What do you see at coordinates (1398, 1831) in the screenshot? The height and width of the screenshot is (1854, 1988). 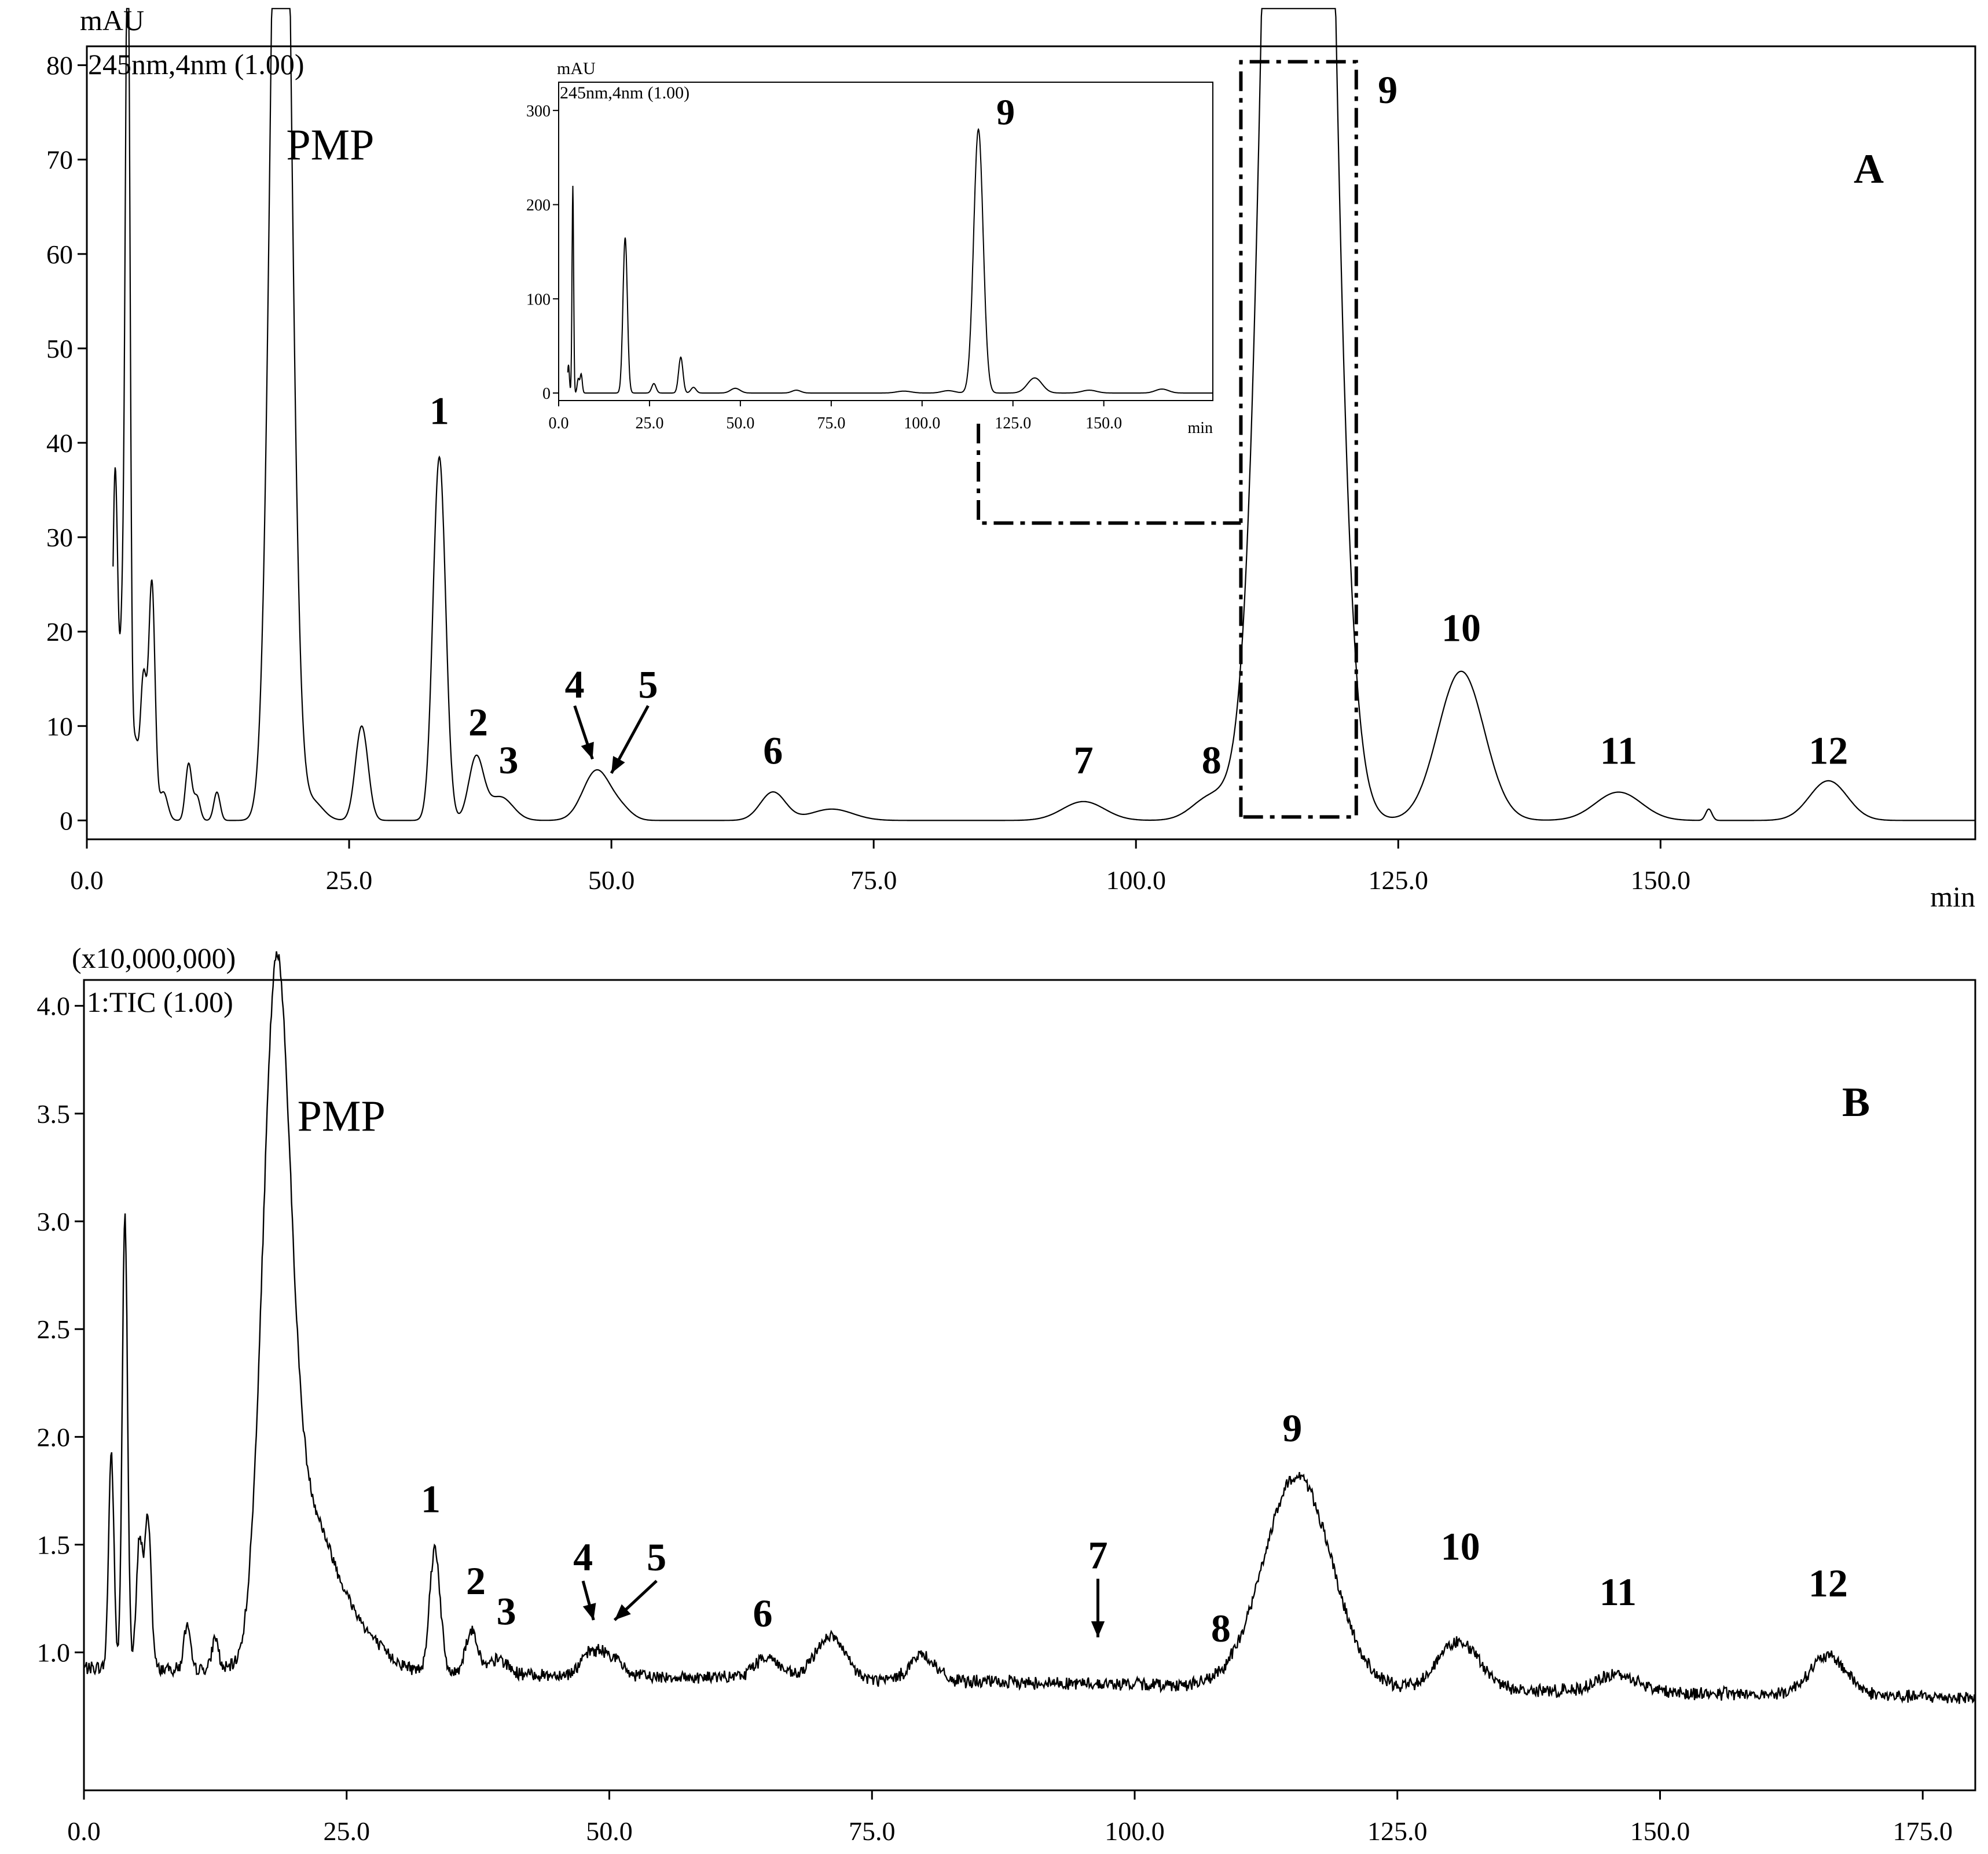 I see `panel-b-x-tick-label: 125.0` at bounding box center [1398, 1831].